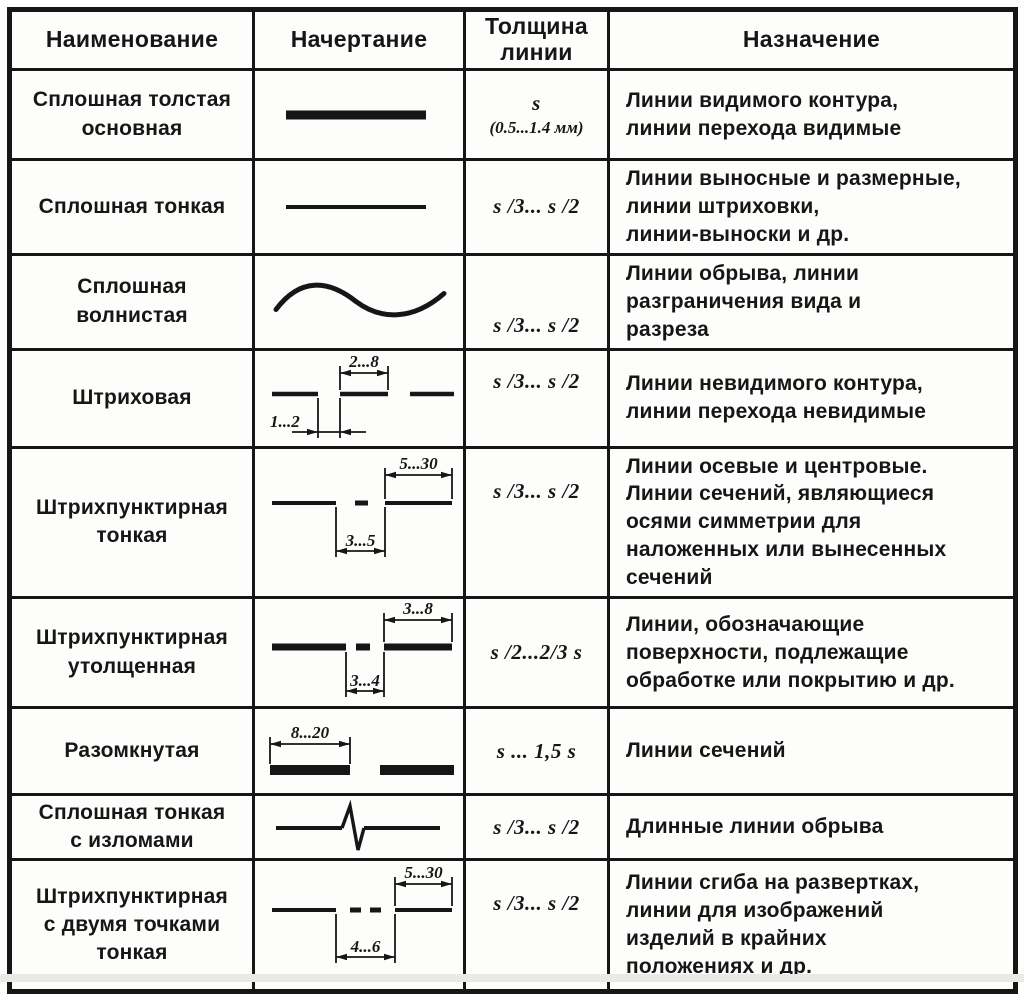  What do you see at coordinates (131, 926) in the screenshot?
I see `line-name-cell: Штрихпунктирная с двумя точками тонкая` at bounding box center [131, 926].